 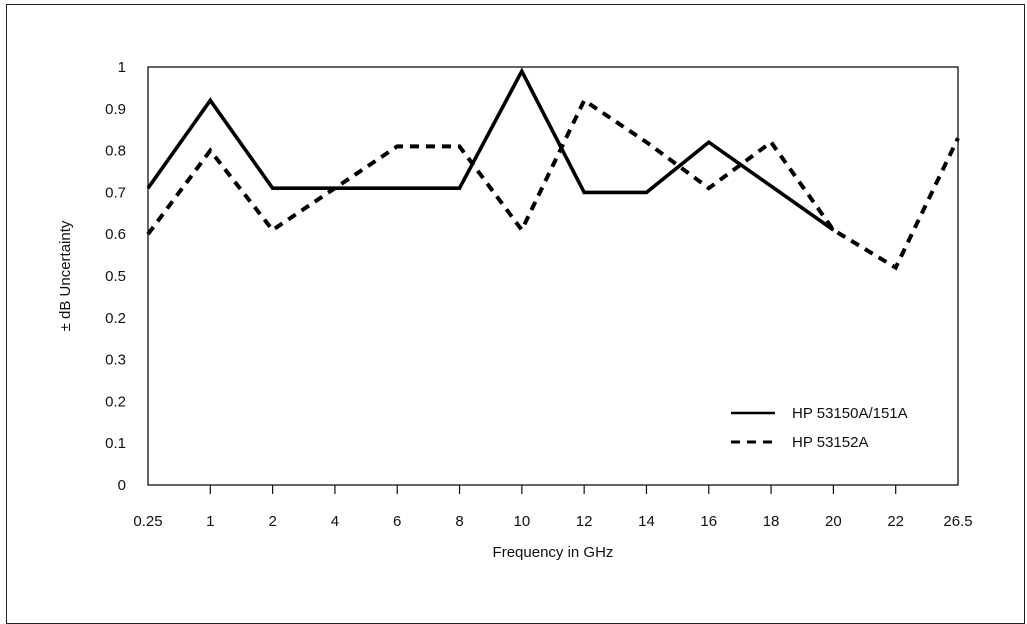 I want to click on y-tick-label: 0.5, so click(x=115, y=276).